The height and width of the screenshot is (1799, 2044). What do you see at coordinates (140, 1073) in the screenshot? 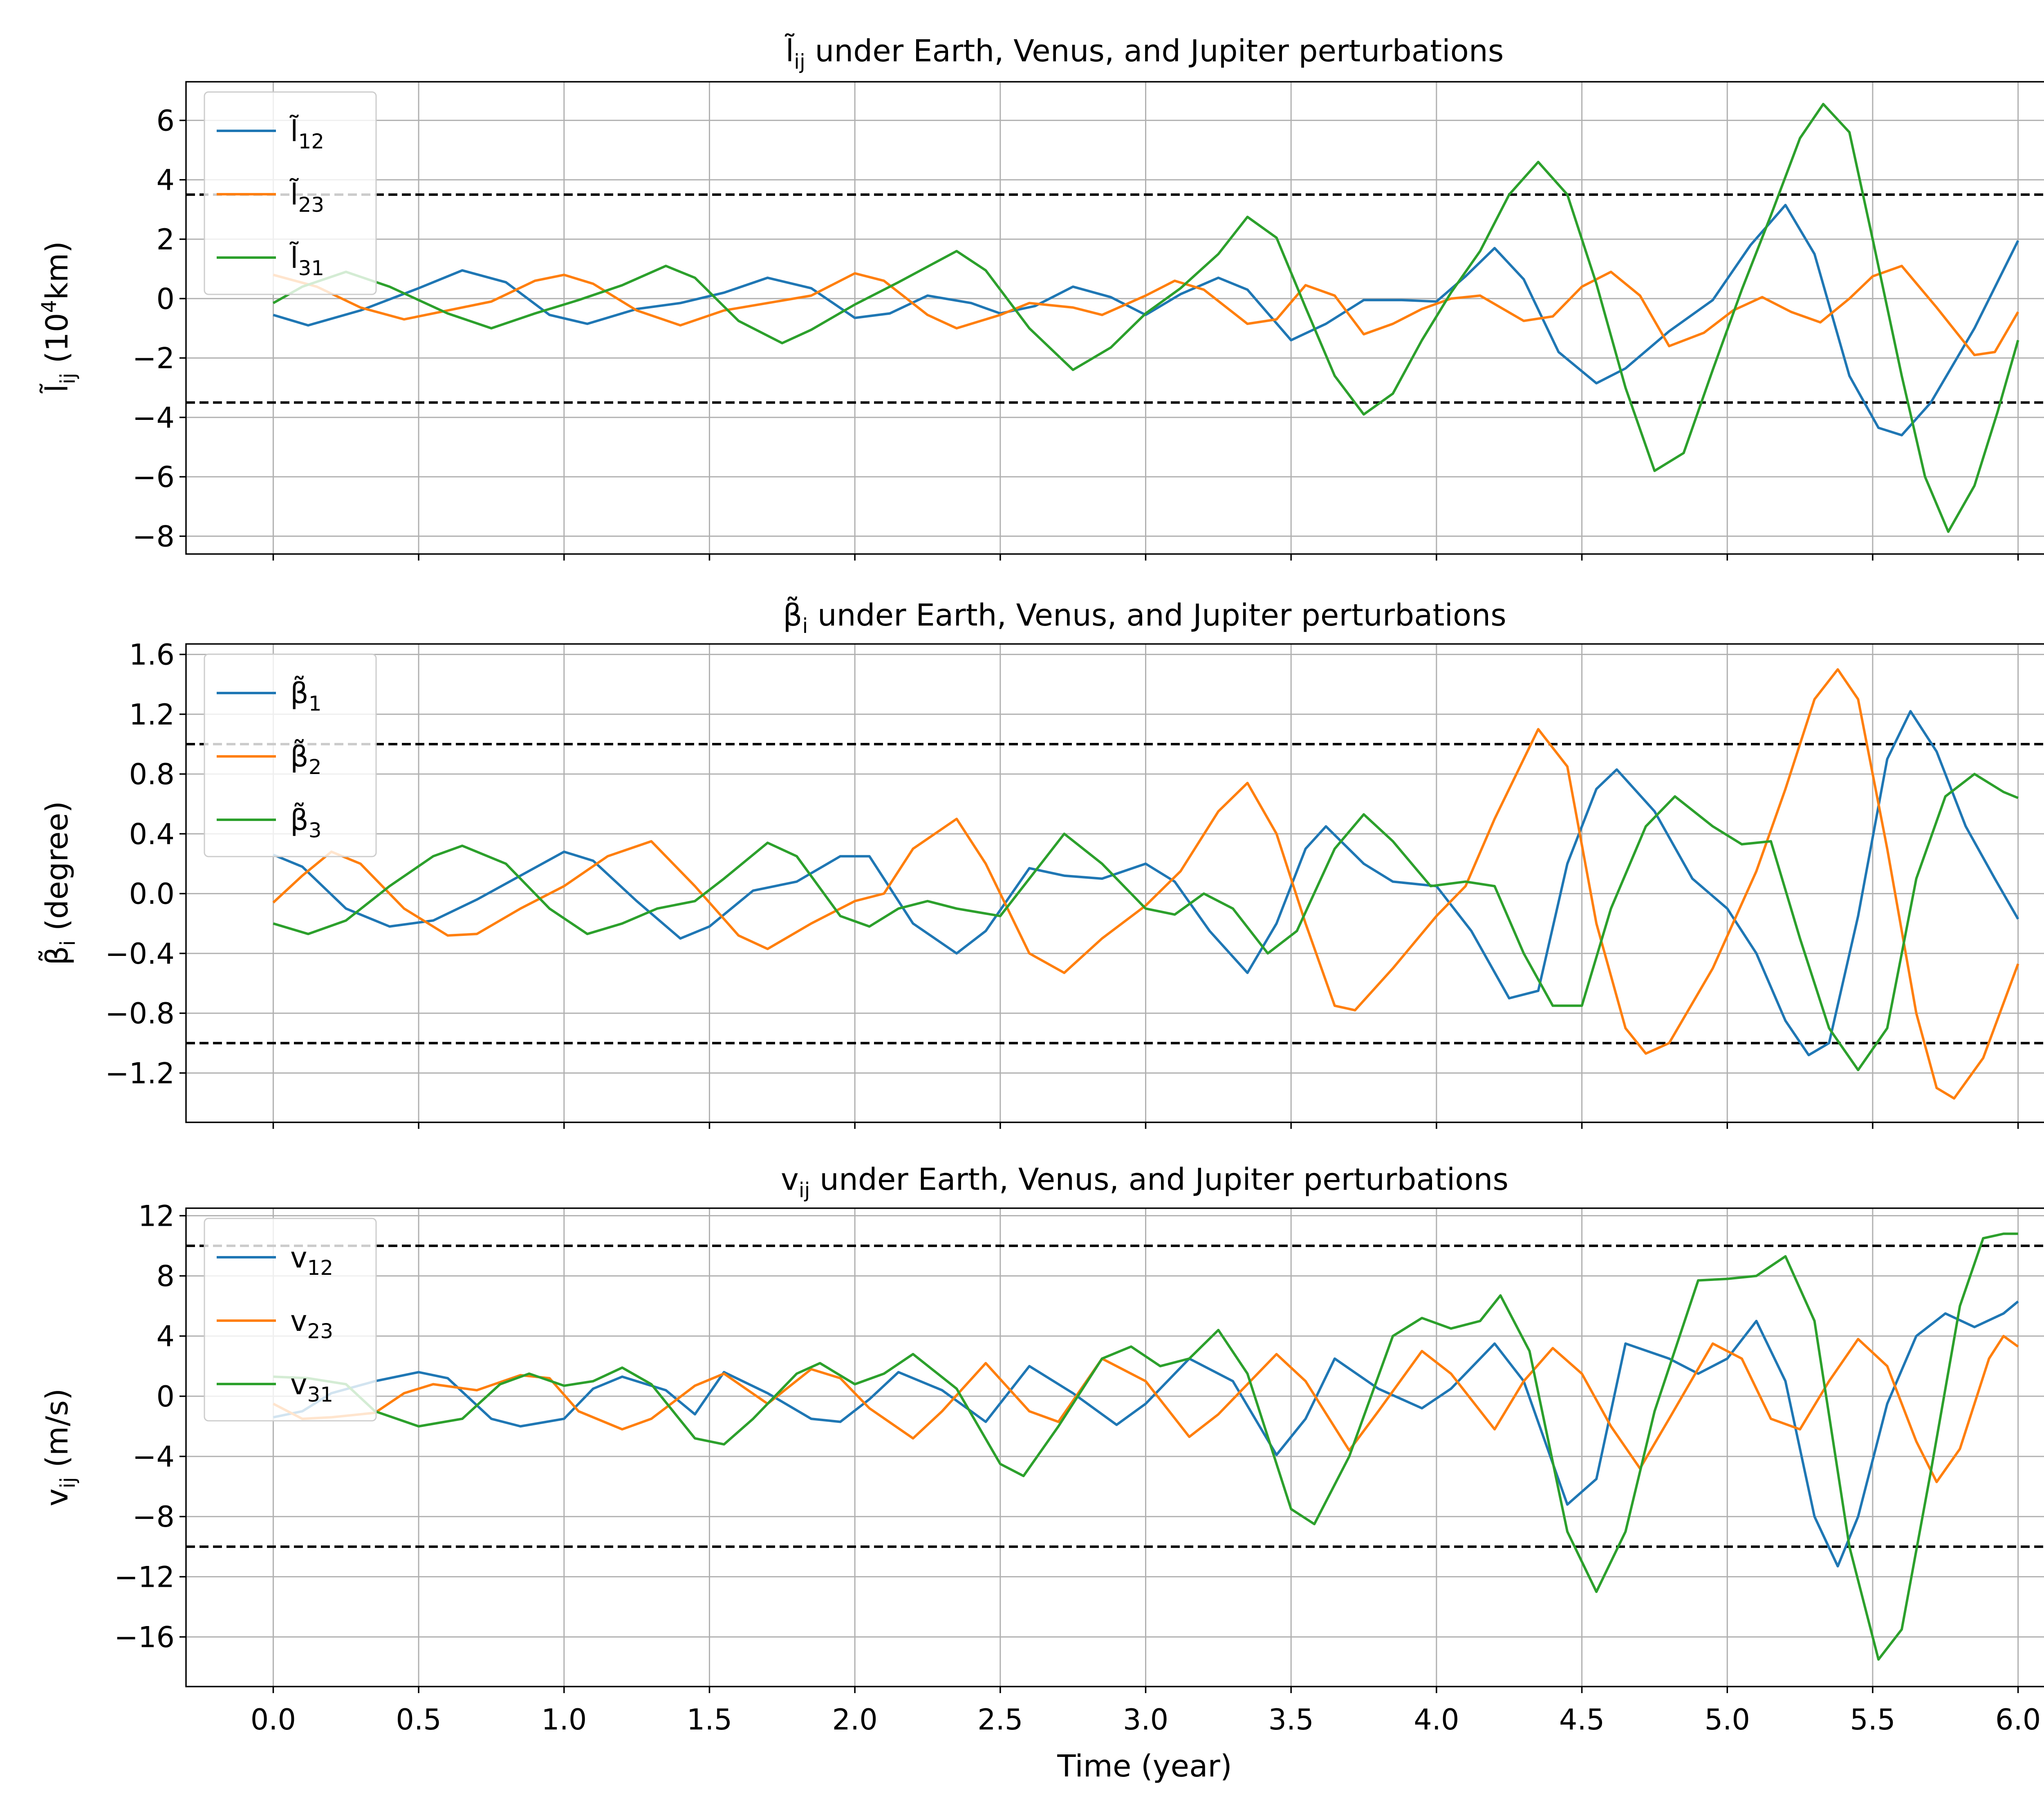
I see `y-tick-label: −1.2` at bounding box center [140, 1073].